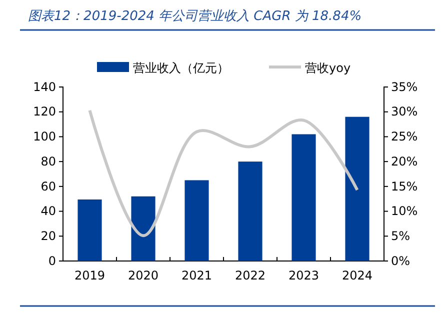  I want to click on legend-label: 营收yoy, so click(328, 68).